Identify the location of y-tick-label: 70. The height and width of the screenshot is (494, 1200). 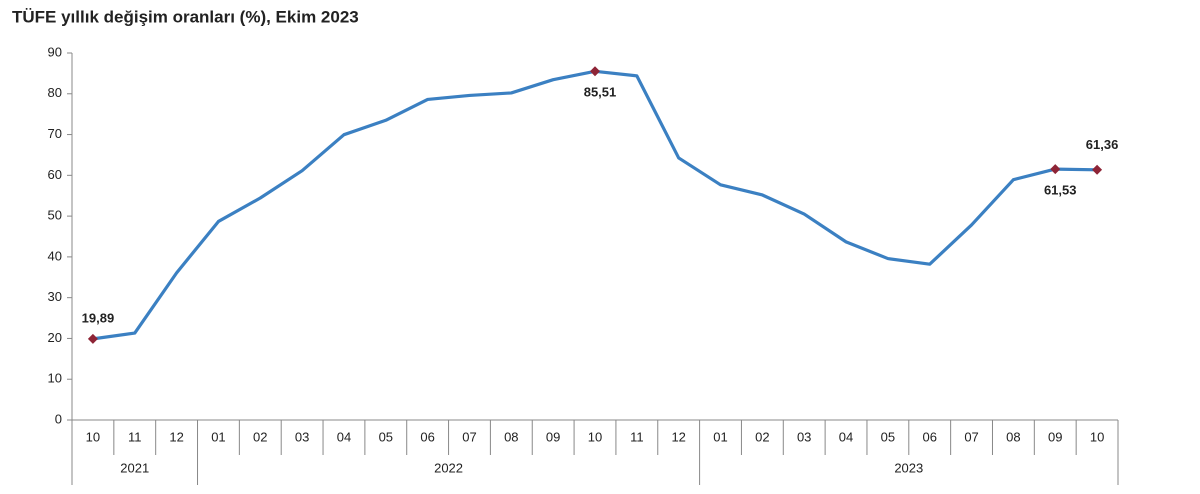
(55, 133).